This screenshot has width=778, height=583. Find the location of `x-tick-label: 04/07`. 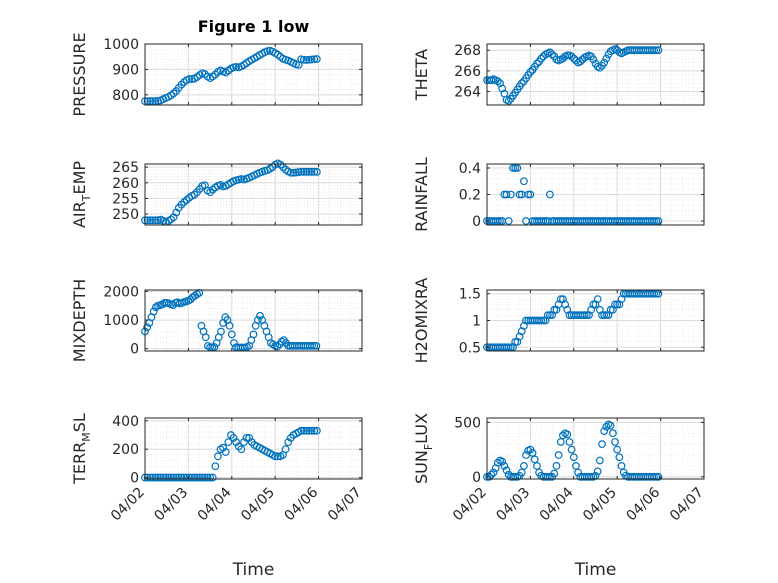

x-tick-label: 04/07 is located at coordinates (687, 505).